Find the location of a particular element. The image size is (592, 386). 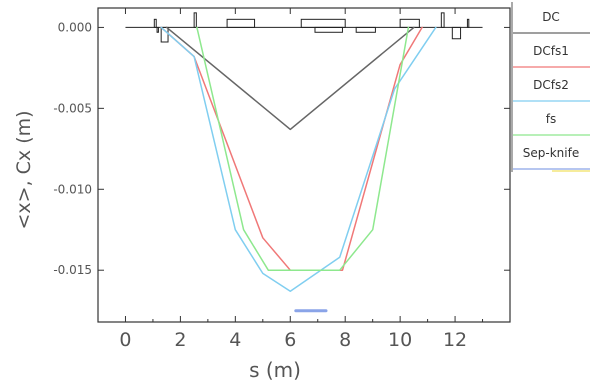

legend-label: Sep-knife is located at coordinates (551, 153).